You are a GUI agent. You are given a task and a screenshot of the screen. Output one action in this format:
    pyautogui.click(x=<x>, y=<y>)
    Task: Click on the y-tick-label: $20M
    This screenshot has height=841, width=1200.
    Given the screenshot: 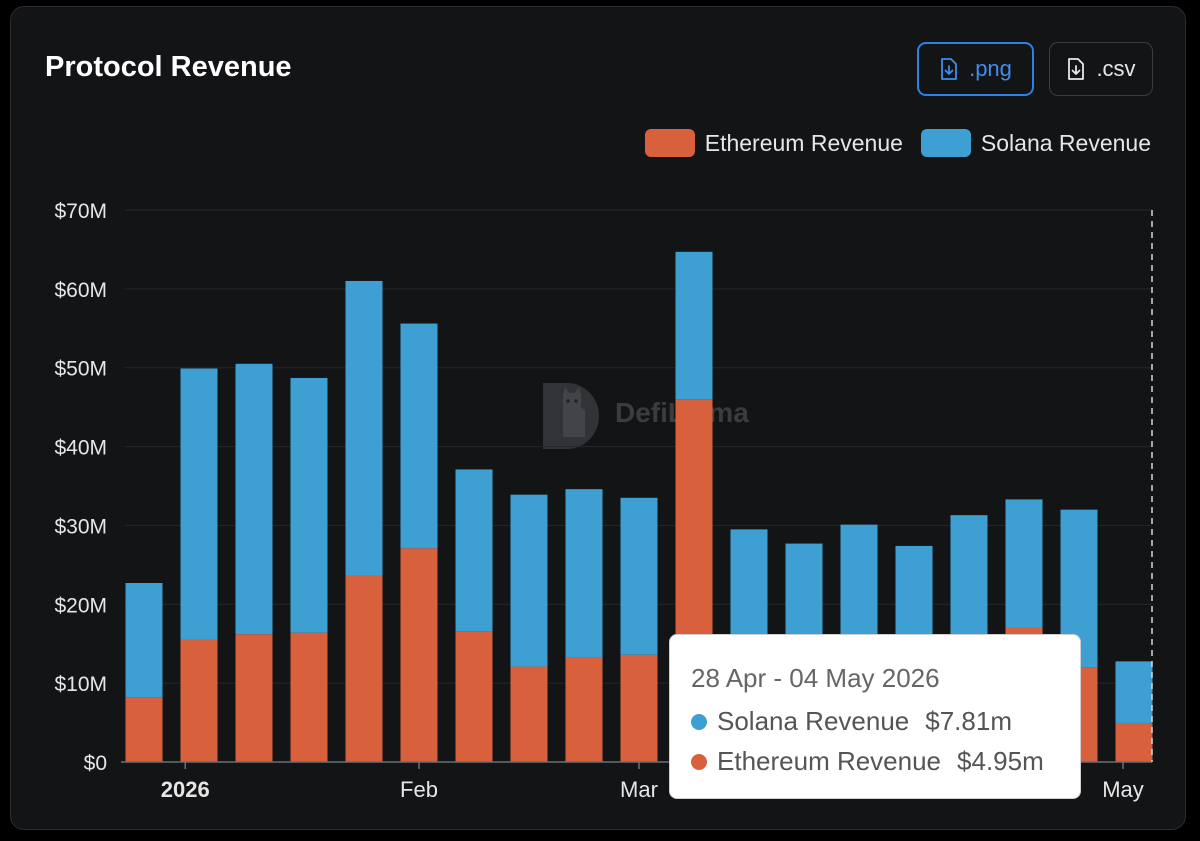 What is the action you would take?
    pyautogui.click(x=80, y=605)
    